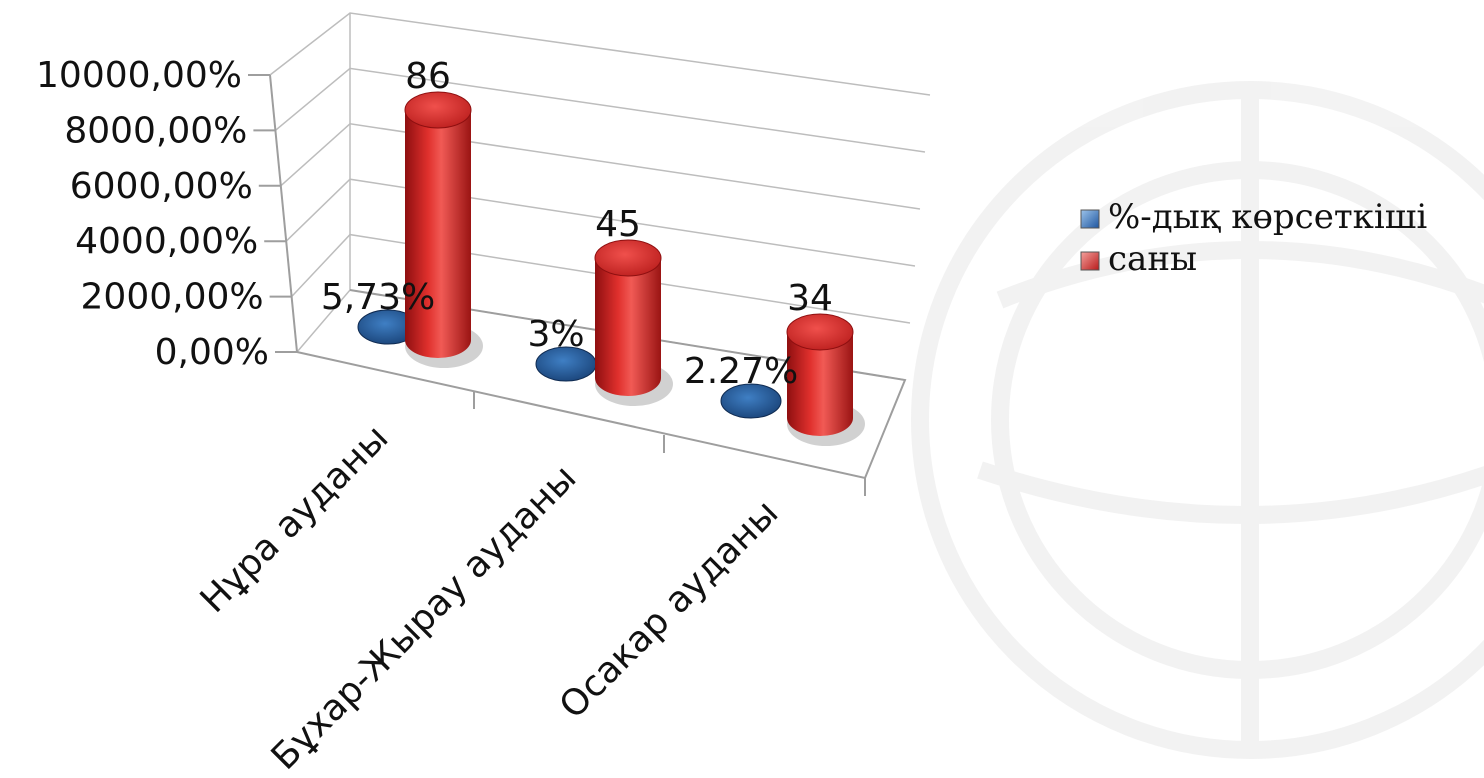  Describe the element at coordinates (618, 224) in the screenshot. I see `data-label-series-1: 45` at that location.